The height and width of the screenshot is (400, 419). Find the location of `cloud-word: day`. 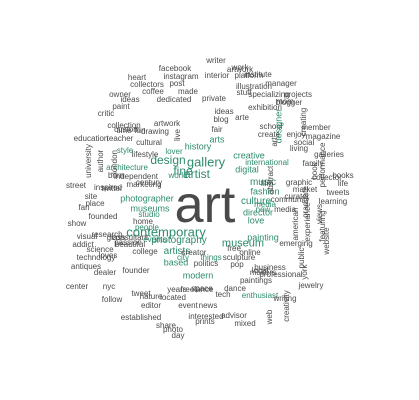

cloud-word: day is located at coordinates (178, 335).